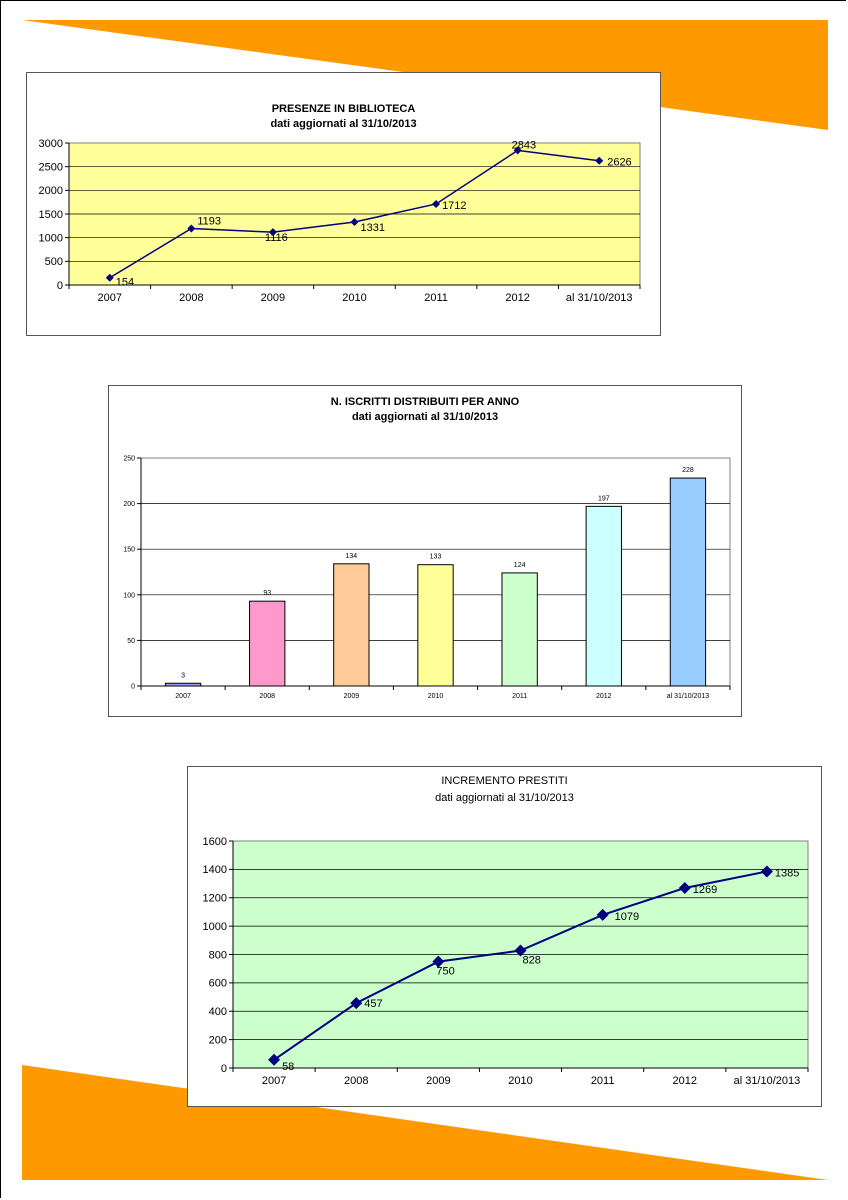 Image resolution: width=848 pixels, height=1200 pixels. I want to click on y-tick-label: 100, so click(129, 595).